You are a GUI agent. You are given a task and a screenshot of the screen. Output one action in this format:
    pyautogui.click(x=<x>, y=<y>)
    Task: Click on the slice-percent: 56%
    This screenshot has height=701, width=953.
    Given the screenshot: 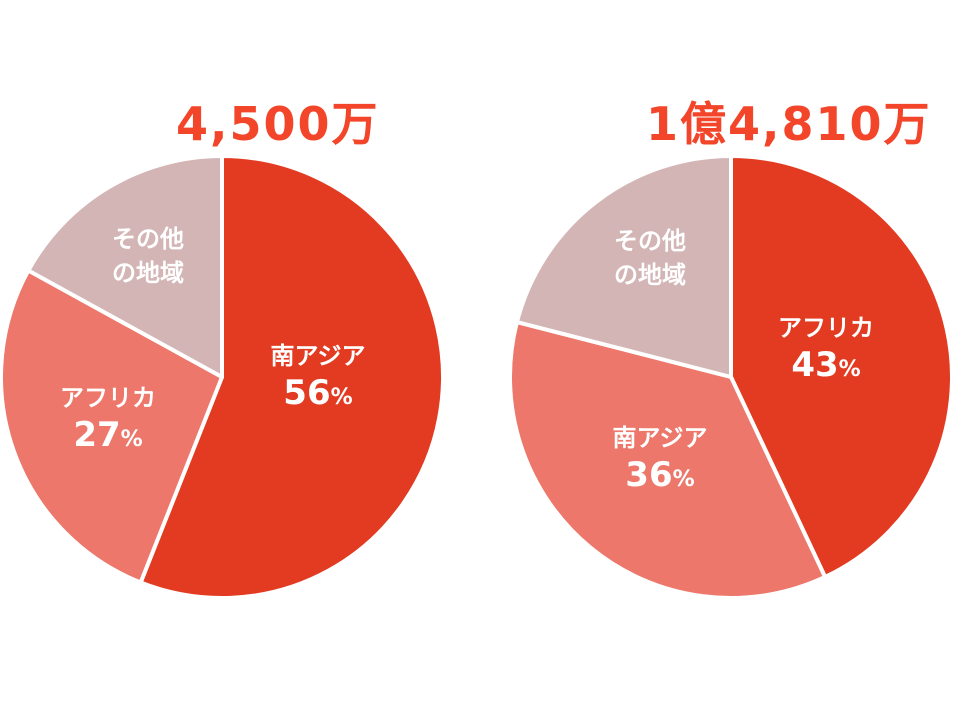 What is the action you would take?
    pyautogui.click(x=318, y=393)
    